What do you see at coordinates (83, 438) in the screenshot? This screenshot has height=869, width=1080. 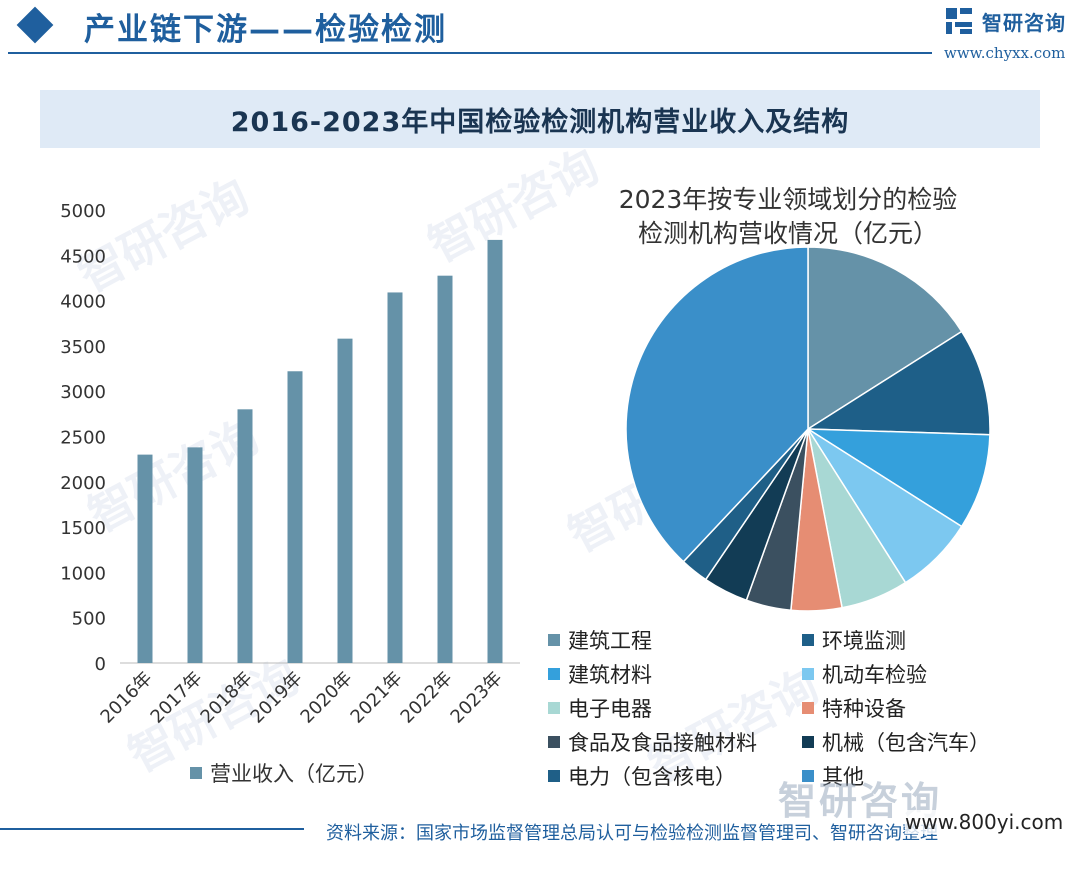 I see `y-tick-label: 2500` at bounding box center [83, 438].